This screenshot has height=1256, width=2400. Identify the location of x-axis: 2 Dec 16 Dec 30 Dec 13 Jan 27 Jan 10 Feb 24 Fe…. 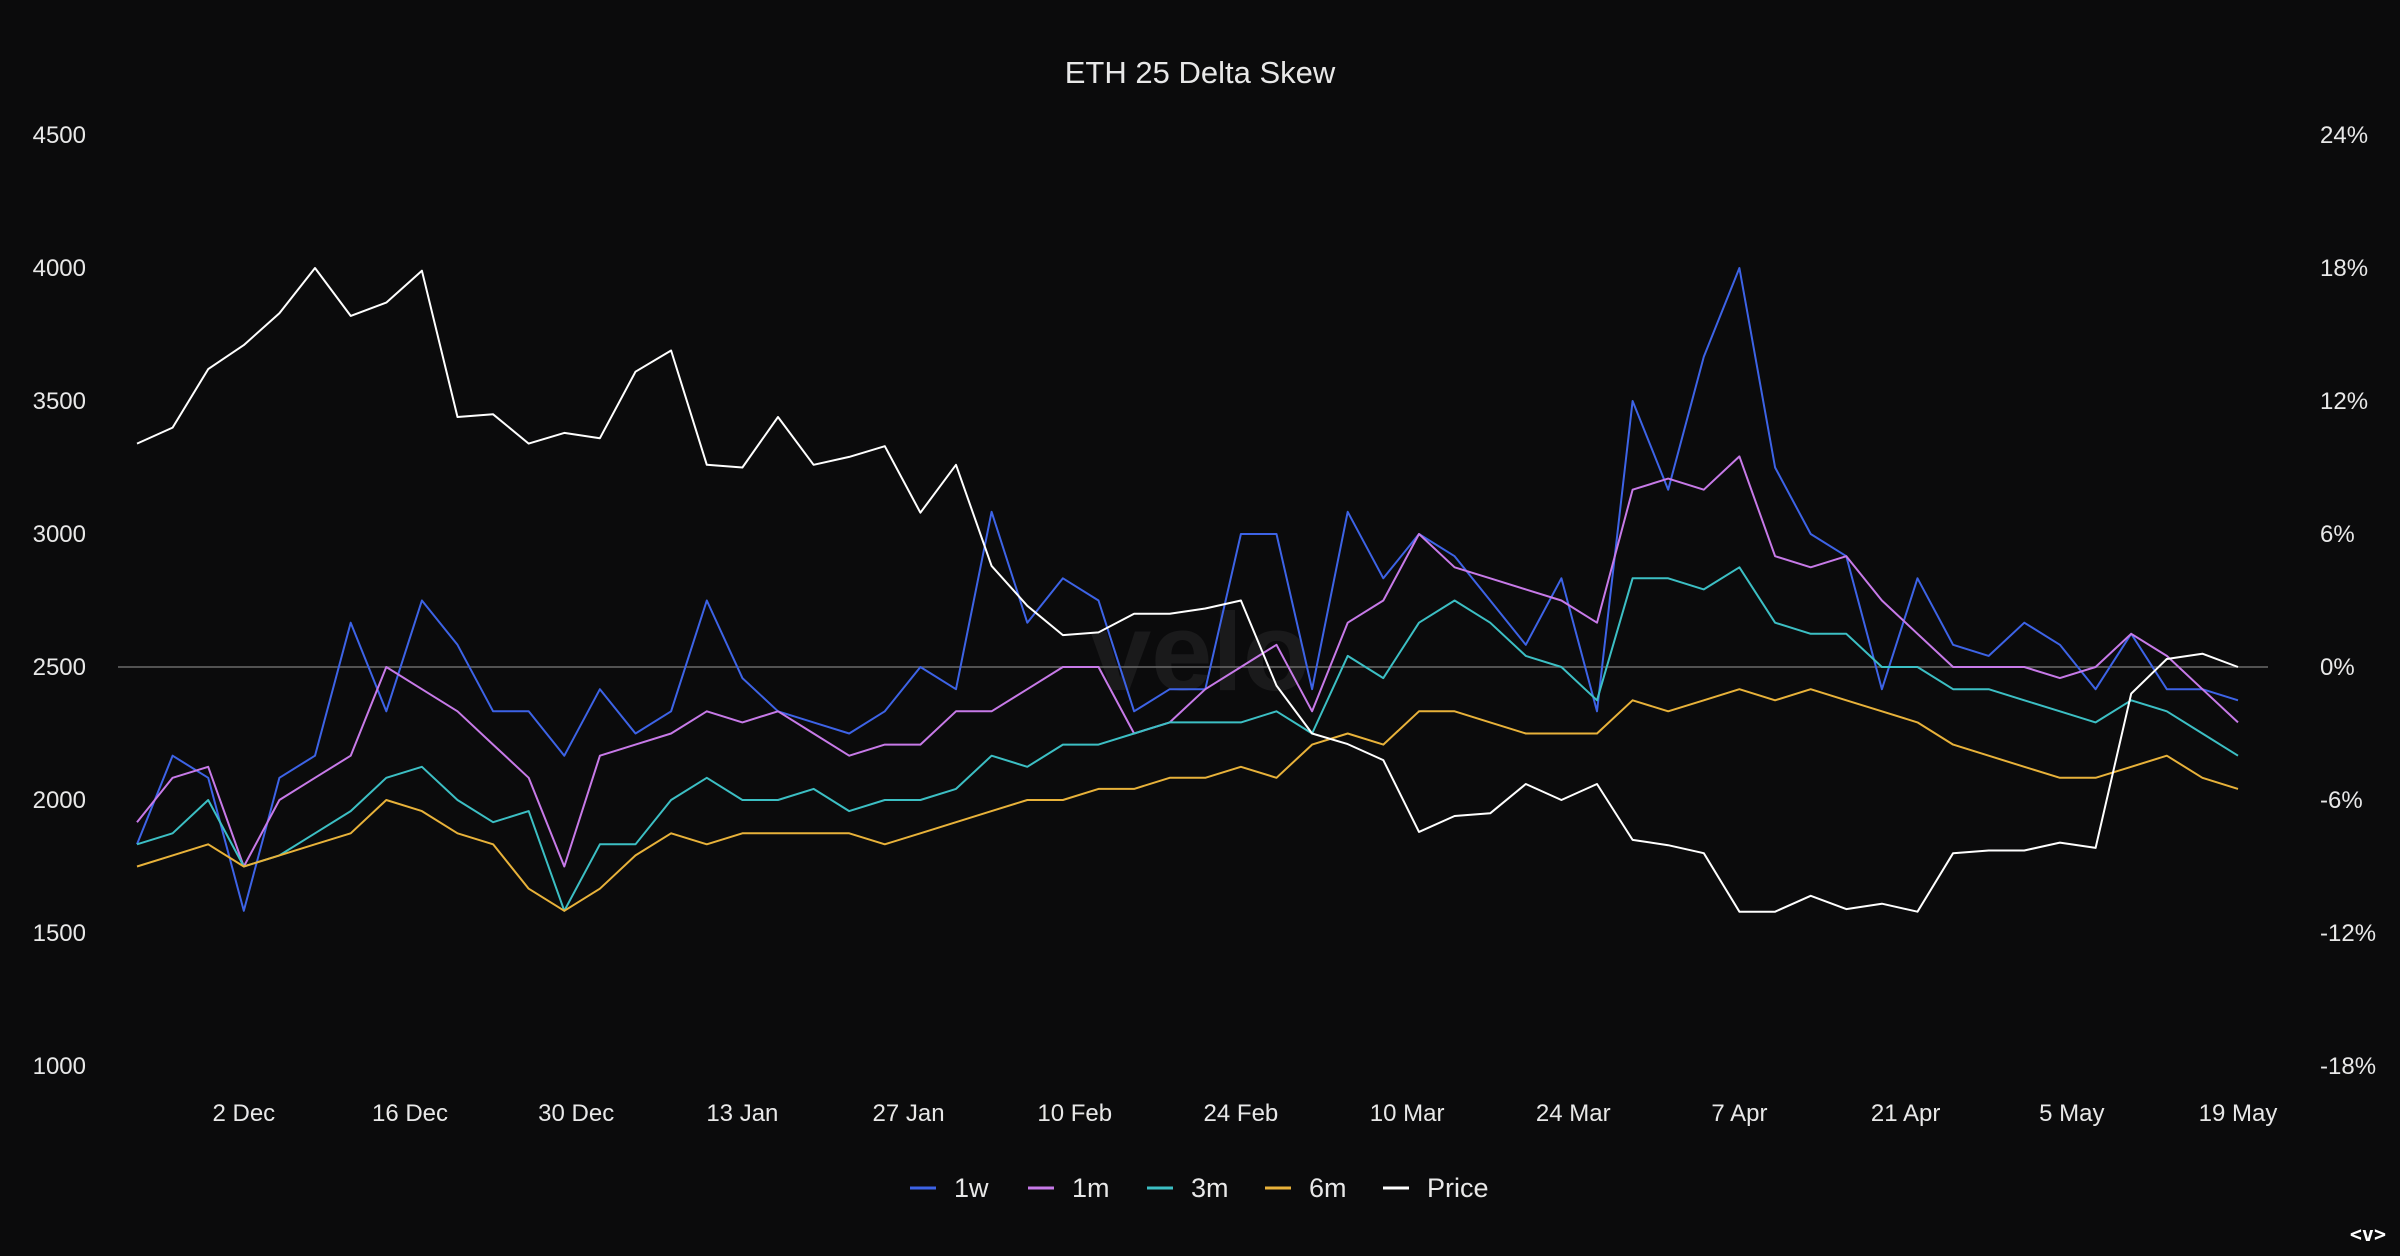
(1244, 1113).